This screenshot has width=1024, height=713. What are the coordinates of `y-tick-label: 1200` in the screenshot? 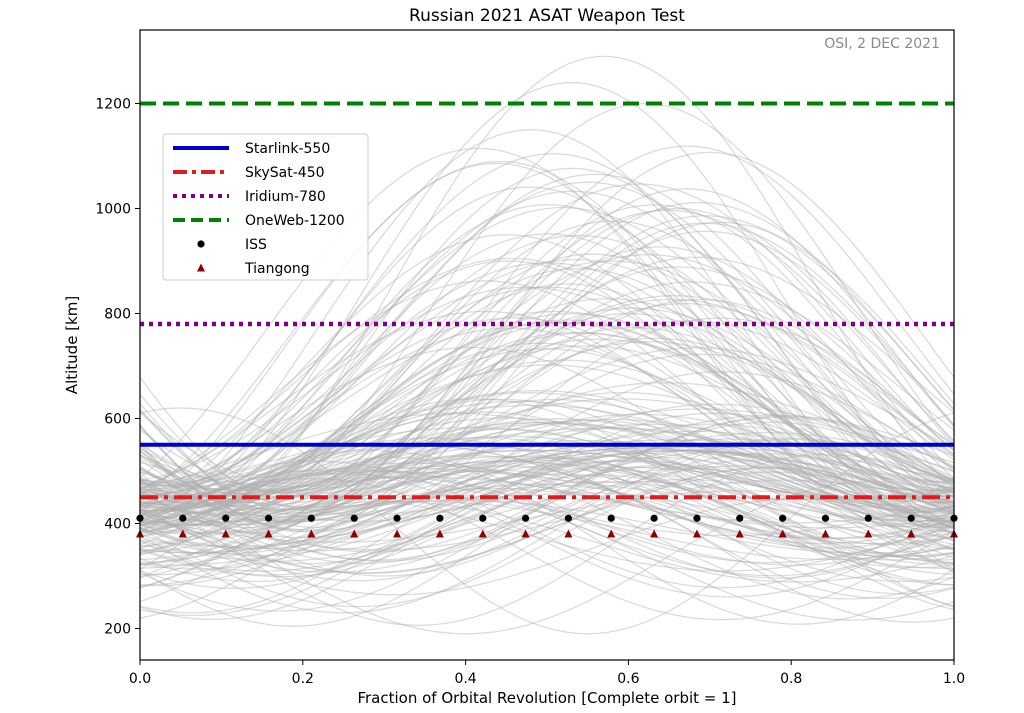 It's located at (113, 105).